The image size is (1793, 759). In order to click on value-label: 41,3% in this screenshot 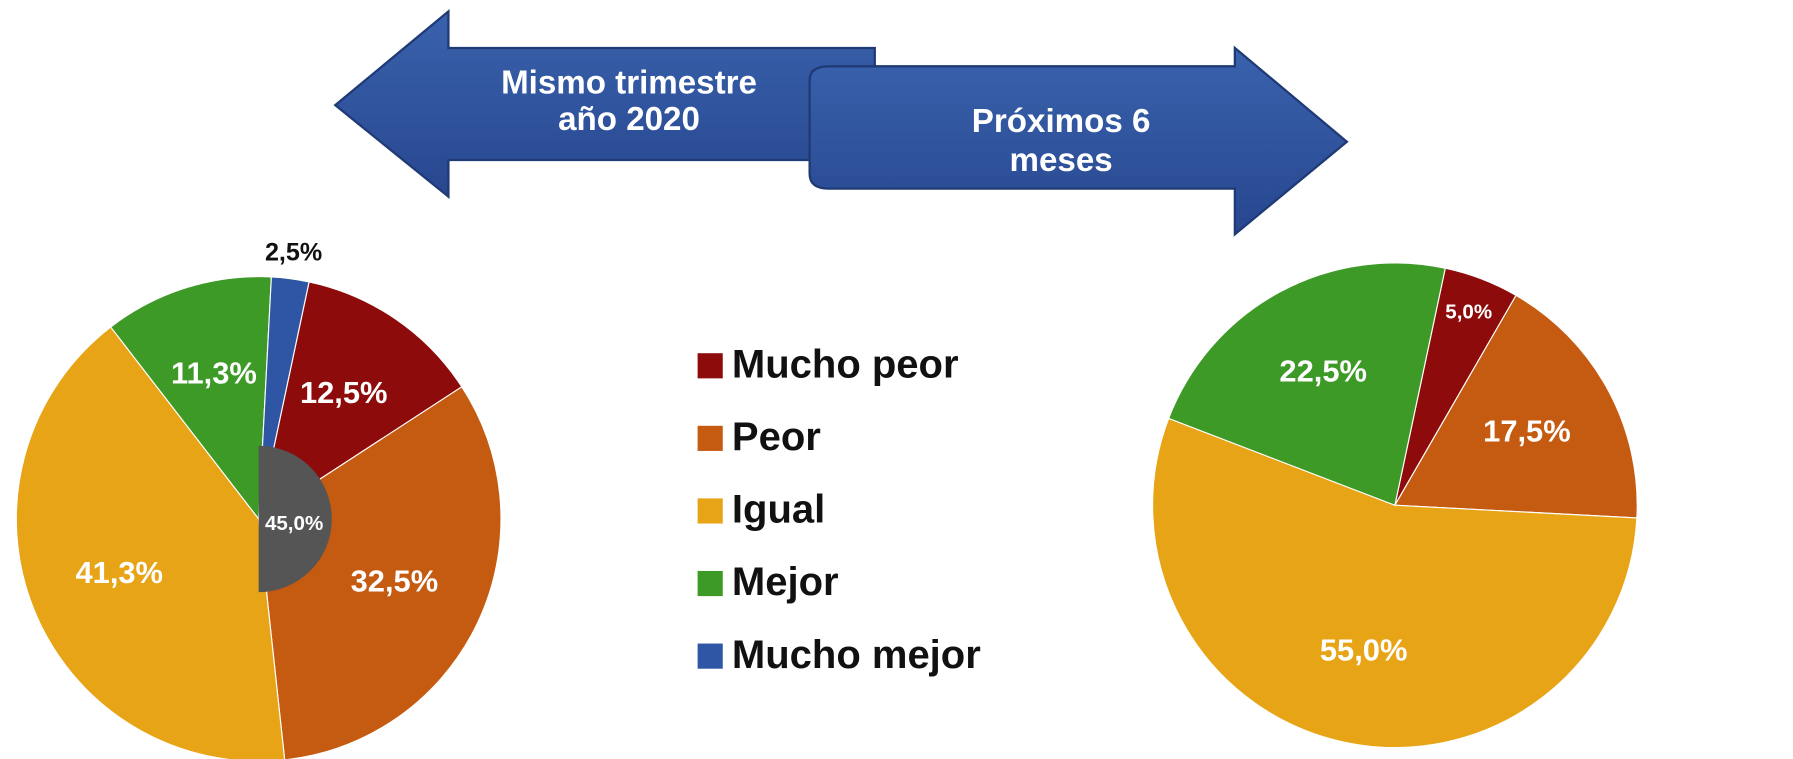, I will do `click(120, 572)`.